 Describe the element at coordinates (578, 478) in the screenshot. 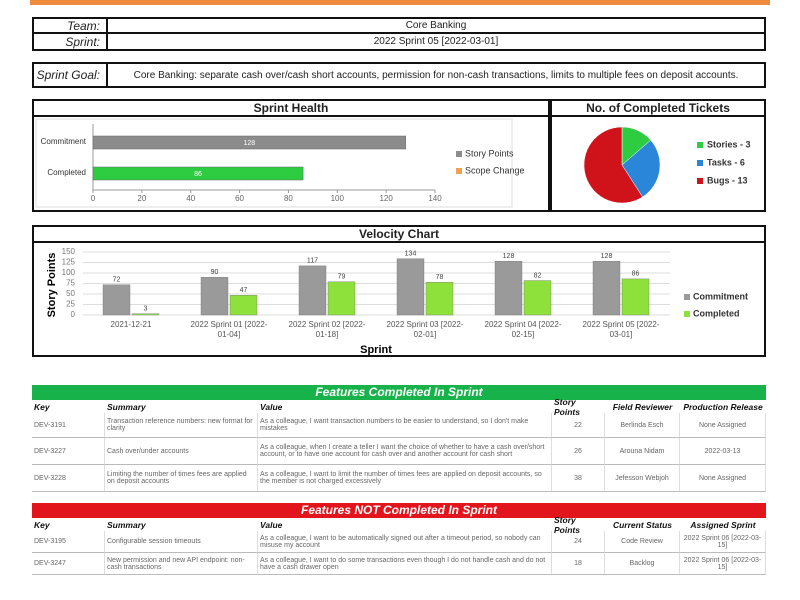

I see `table-cell: 38` at that location.